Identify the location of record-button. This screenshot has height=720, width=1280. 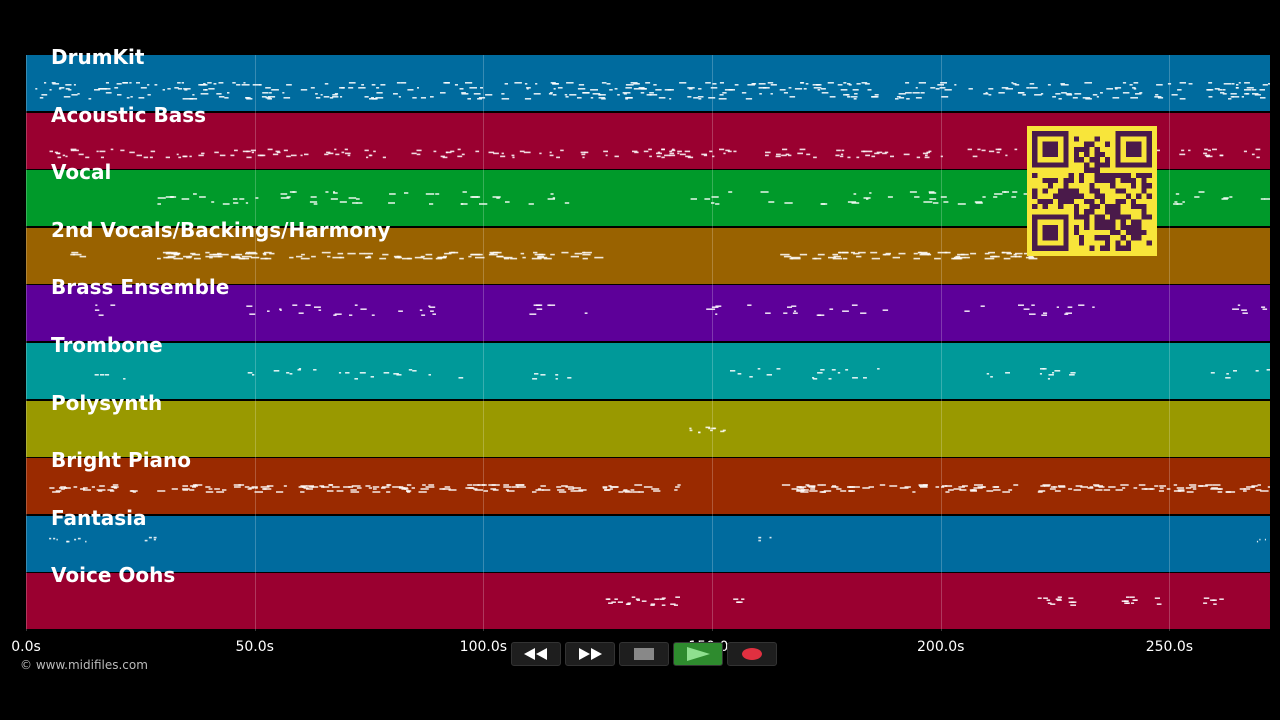
(752, 654).